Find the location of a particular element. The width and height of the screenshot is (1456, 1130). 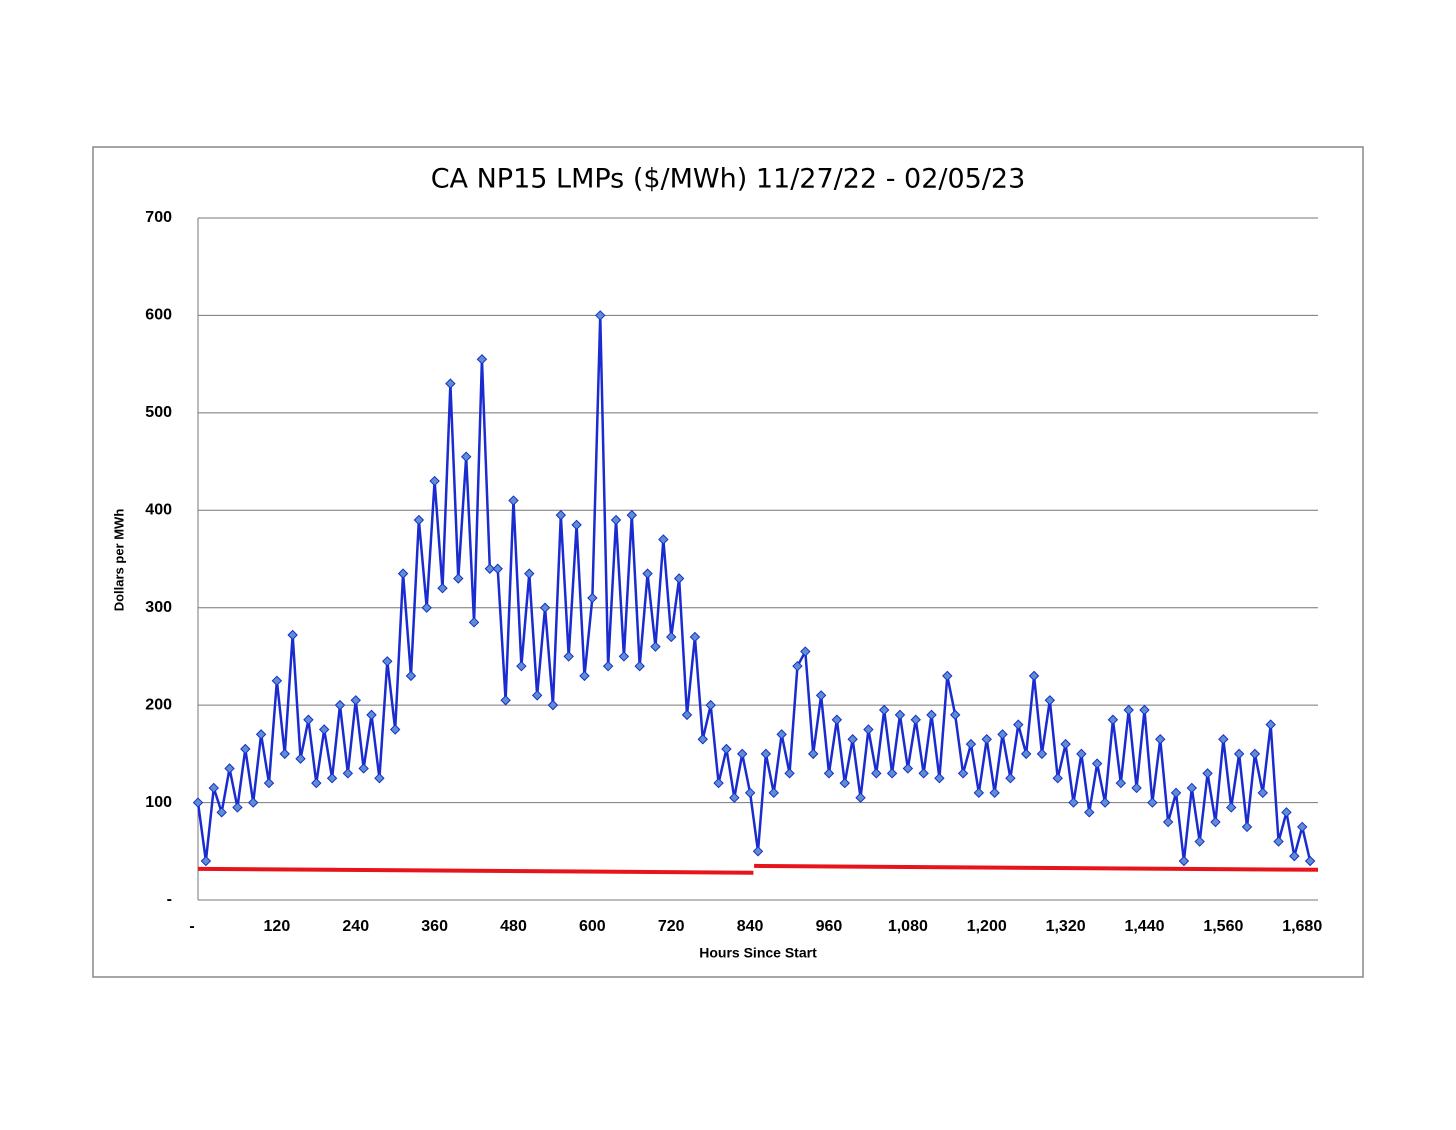

x-tick-label: 240 is located at coordinates (355, 926).